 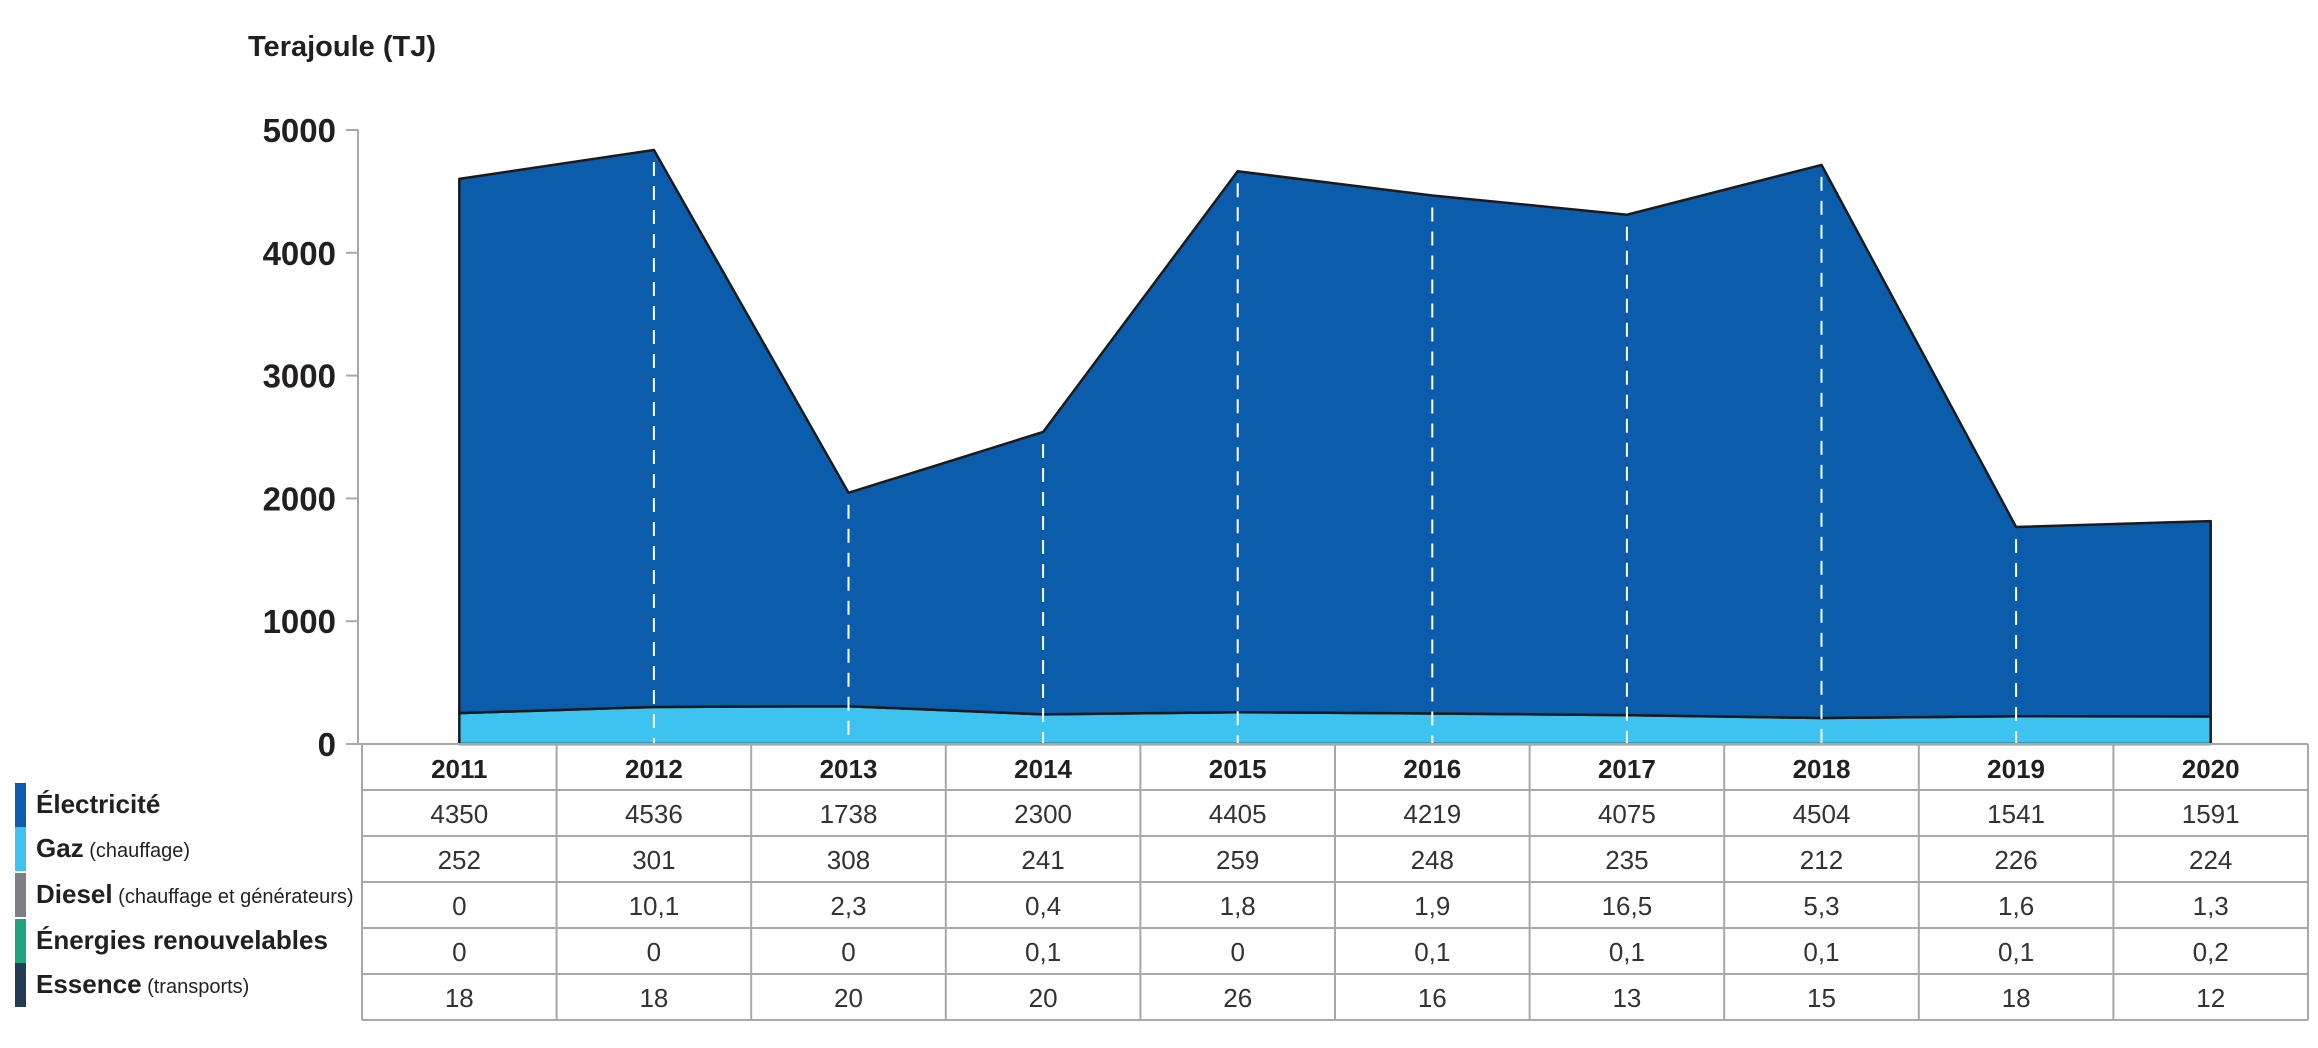 What do you see at coordinates (1627, 906) in the screenshot?
I see `table-cell: 16,5` at bounding box center [1627, 906].